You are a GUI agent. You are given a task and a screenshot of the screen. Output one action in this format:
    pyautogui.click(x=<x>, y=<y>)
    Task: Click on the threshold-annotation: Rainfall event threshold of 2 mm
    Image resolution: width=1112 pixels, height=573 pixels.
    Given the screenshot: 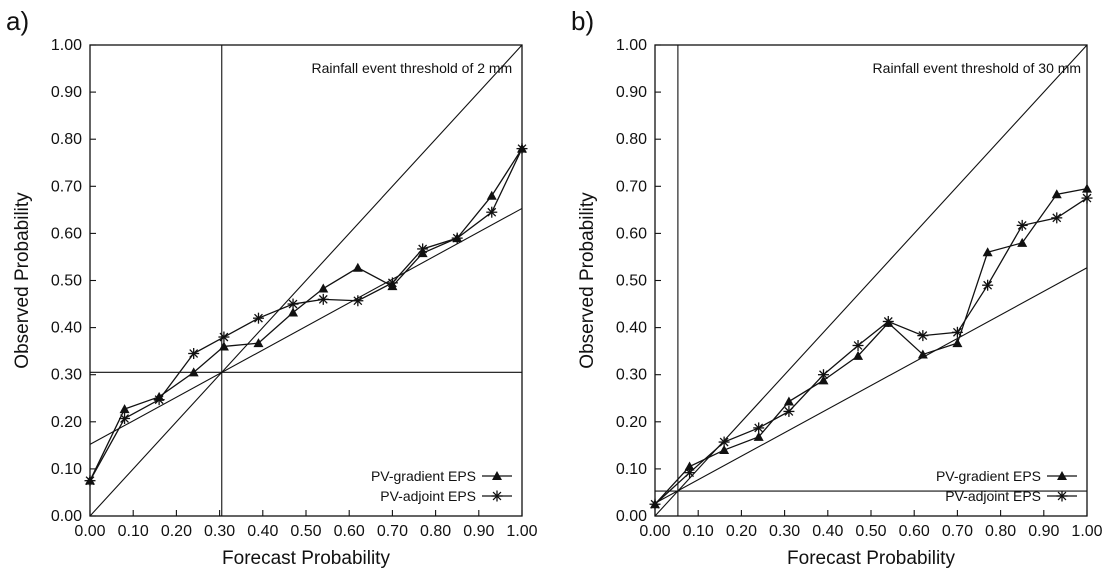 What is the action you would take?
    pyautogui.click(x=411, y=68)
    